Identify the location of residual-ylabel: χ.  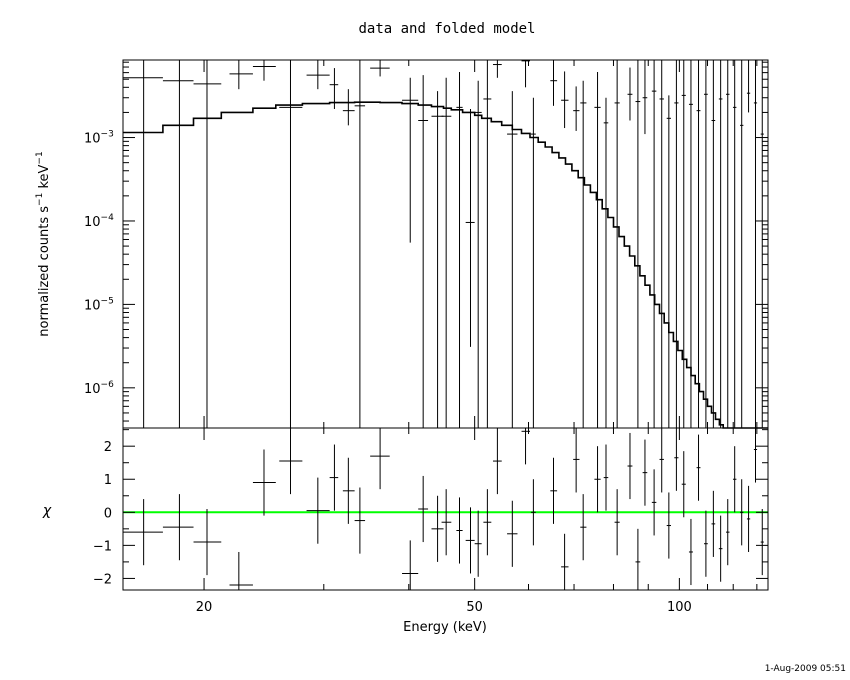
(47, 511).